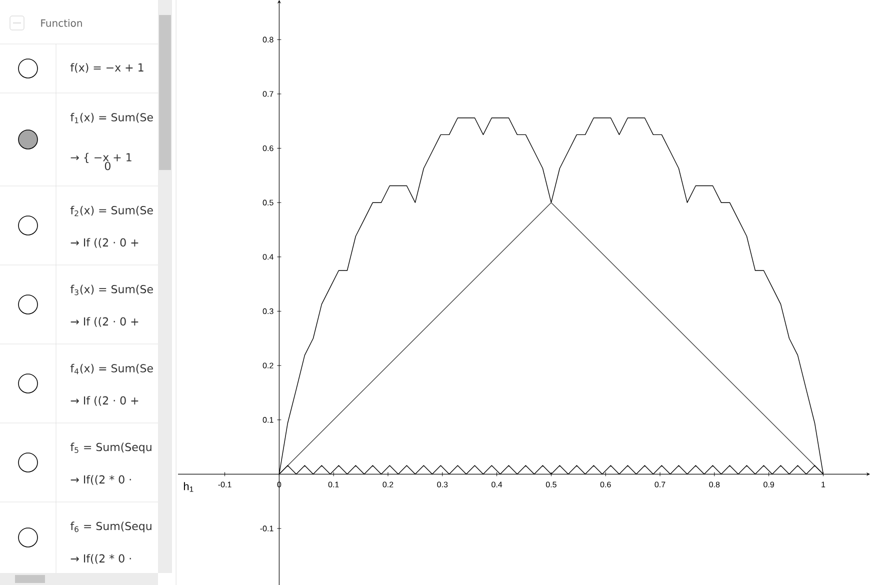  Describe the element at coordinates (111, 527) in the screenshot. I see `text: f$_{6}$ = Sum(Sequ` at that location.